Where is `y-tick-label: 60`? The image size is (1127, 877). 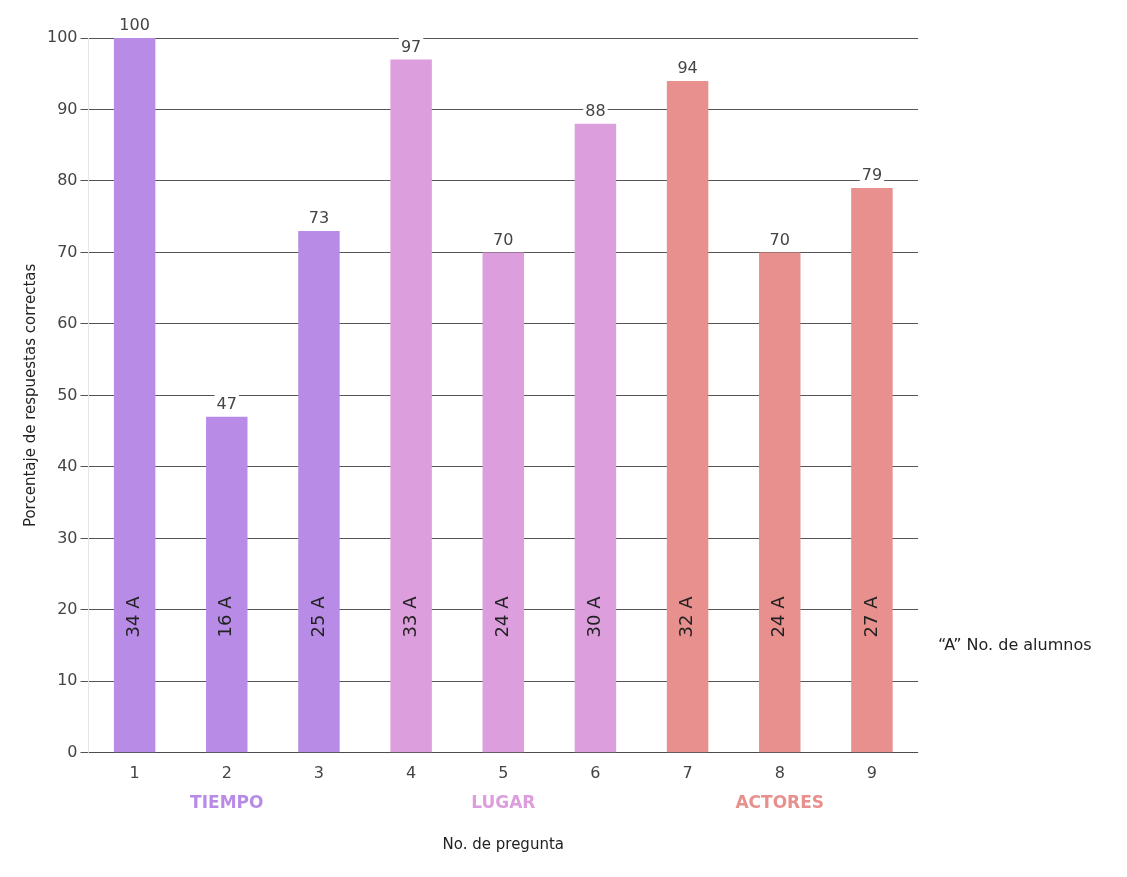 y-tick-label: 60 is located at coordinates (67, 323).